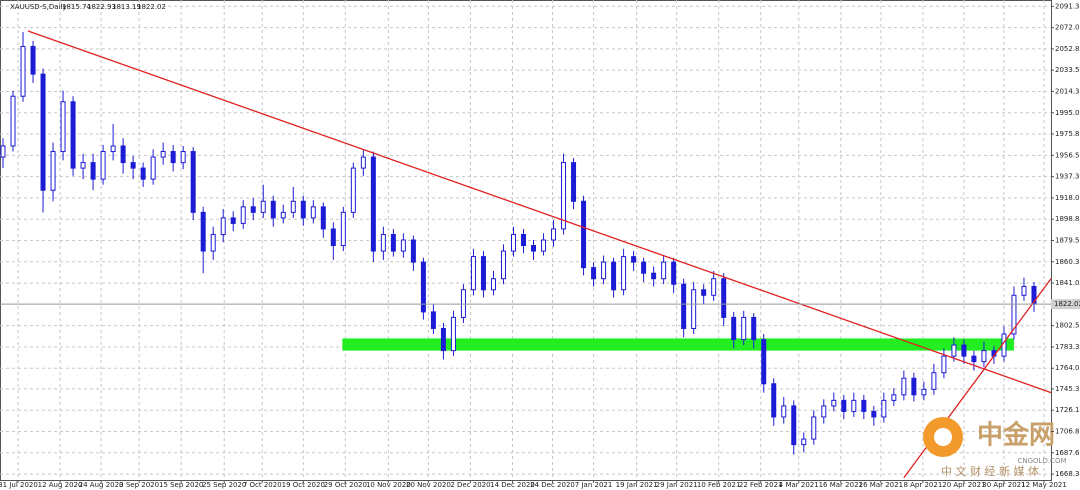 This screenshot has height=490, width=1080. Describe the element at coordinates (76, 7) in the screenshot. I see `header-open: 1815.74` at that location.